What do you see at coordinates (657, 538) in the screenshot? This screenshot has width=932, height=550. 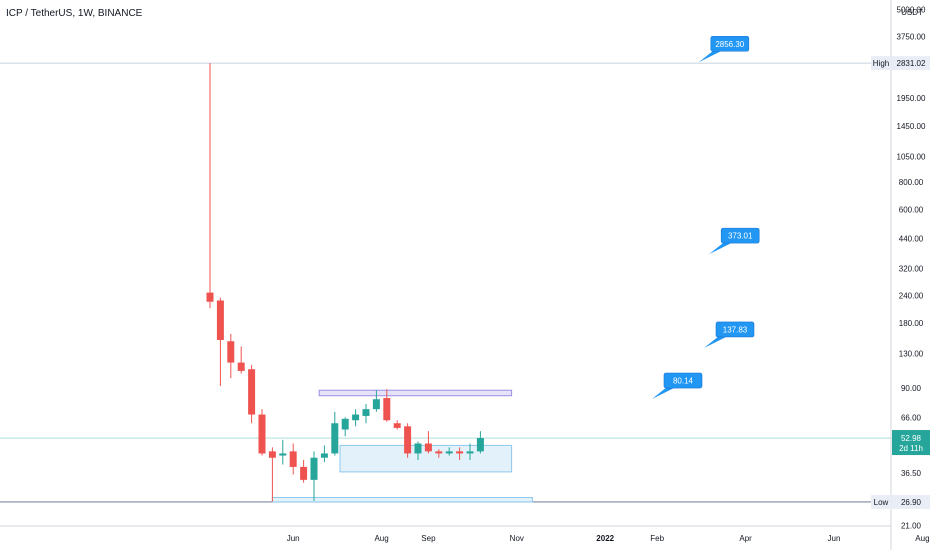 I see `x-tick-label: Feb` at bounding box center [657, 538].